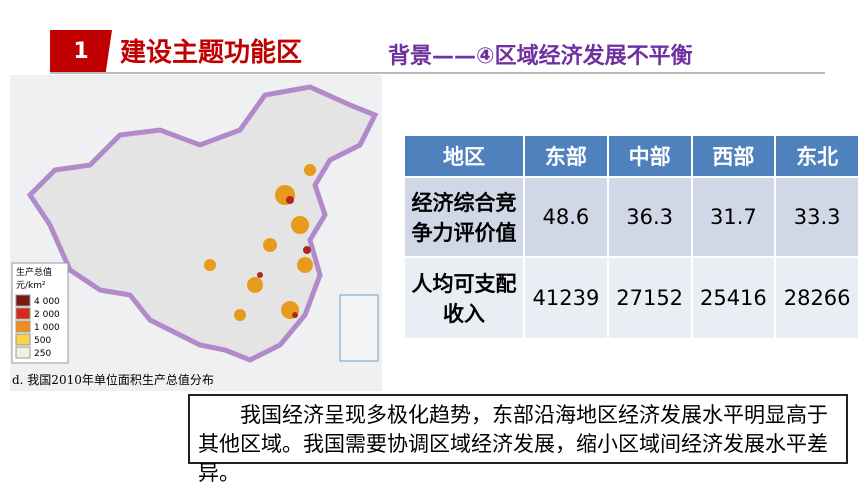 This screenshot has height=484, width=860. What do you see at coordinates (464, 217) in the screenshot?
I see `row-header: 经济综合竞争力评价值` at bounding box center [464, 217].